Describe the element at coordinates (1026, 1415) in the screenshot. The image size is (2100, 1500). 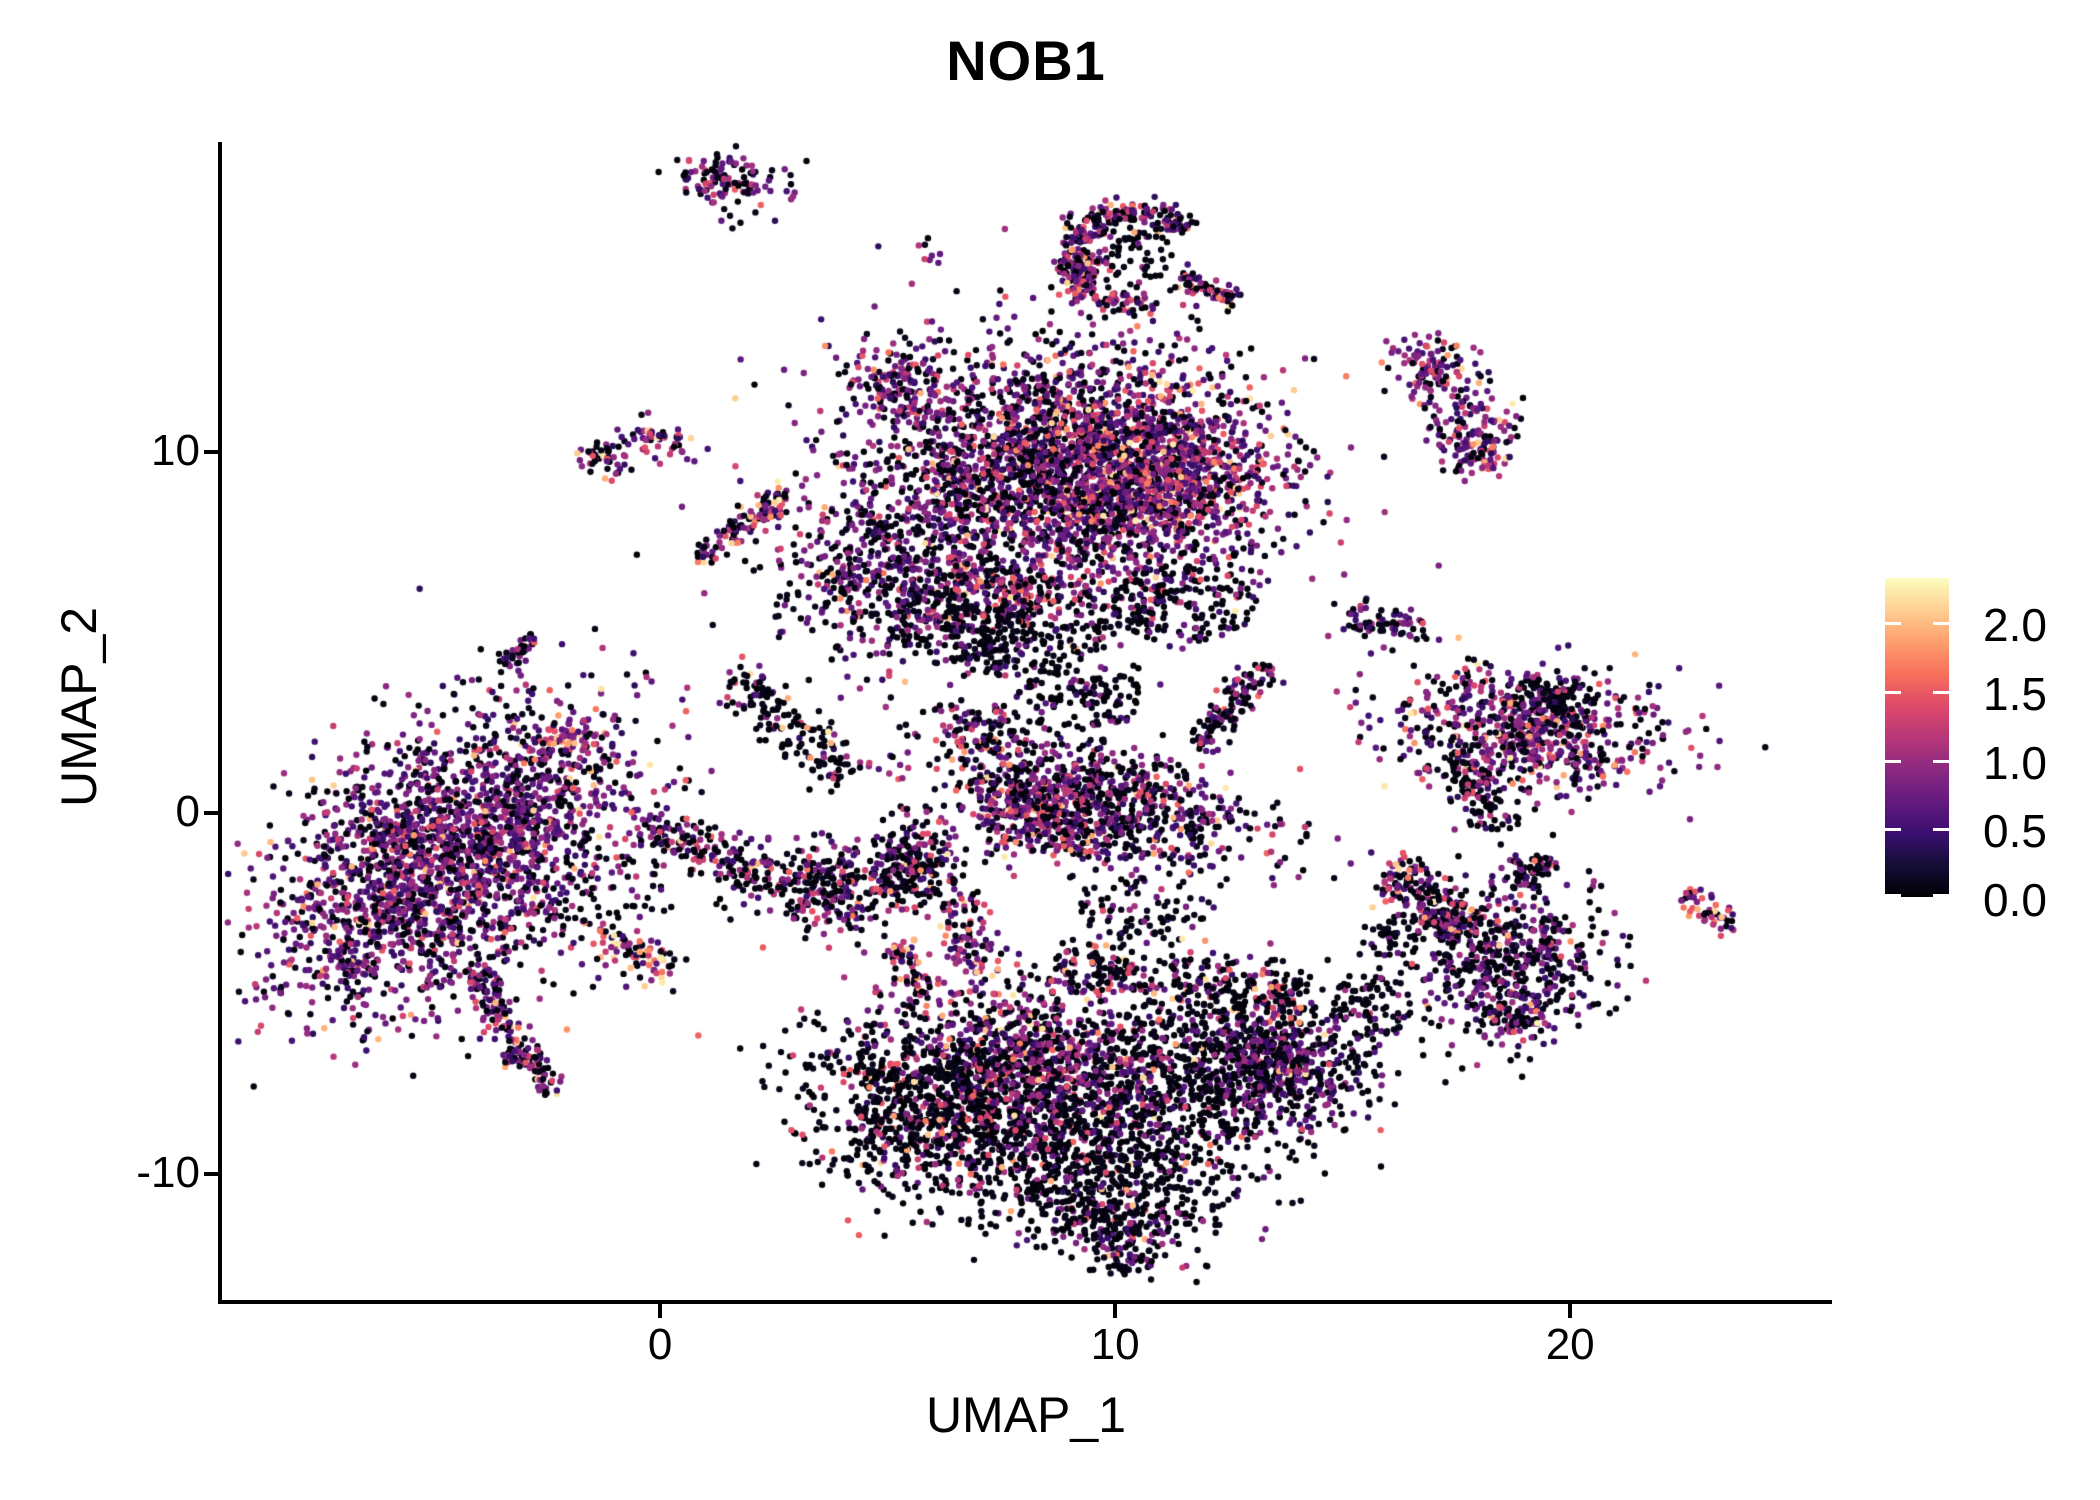
I see `x-axis-label: UMAP_1` at that location.